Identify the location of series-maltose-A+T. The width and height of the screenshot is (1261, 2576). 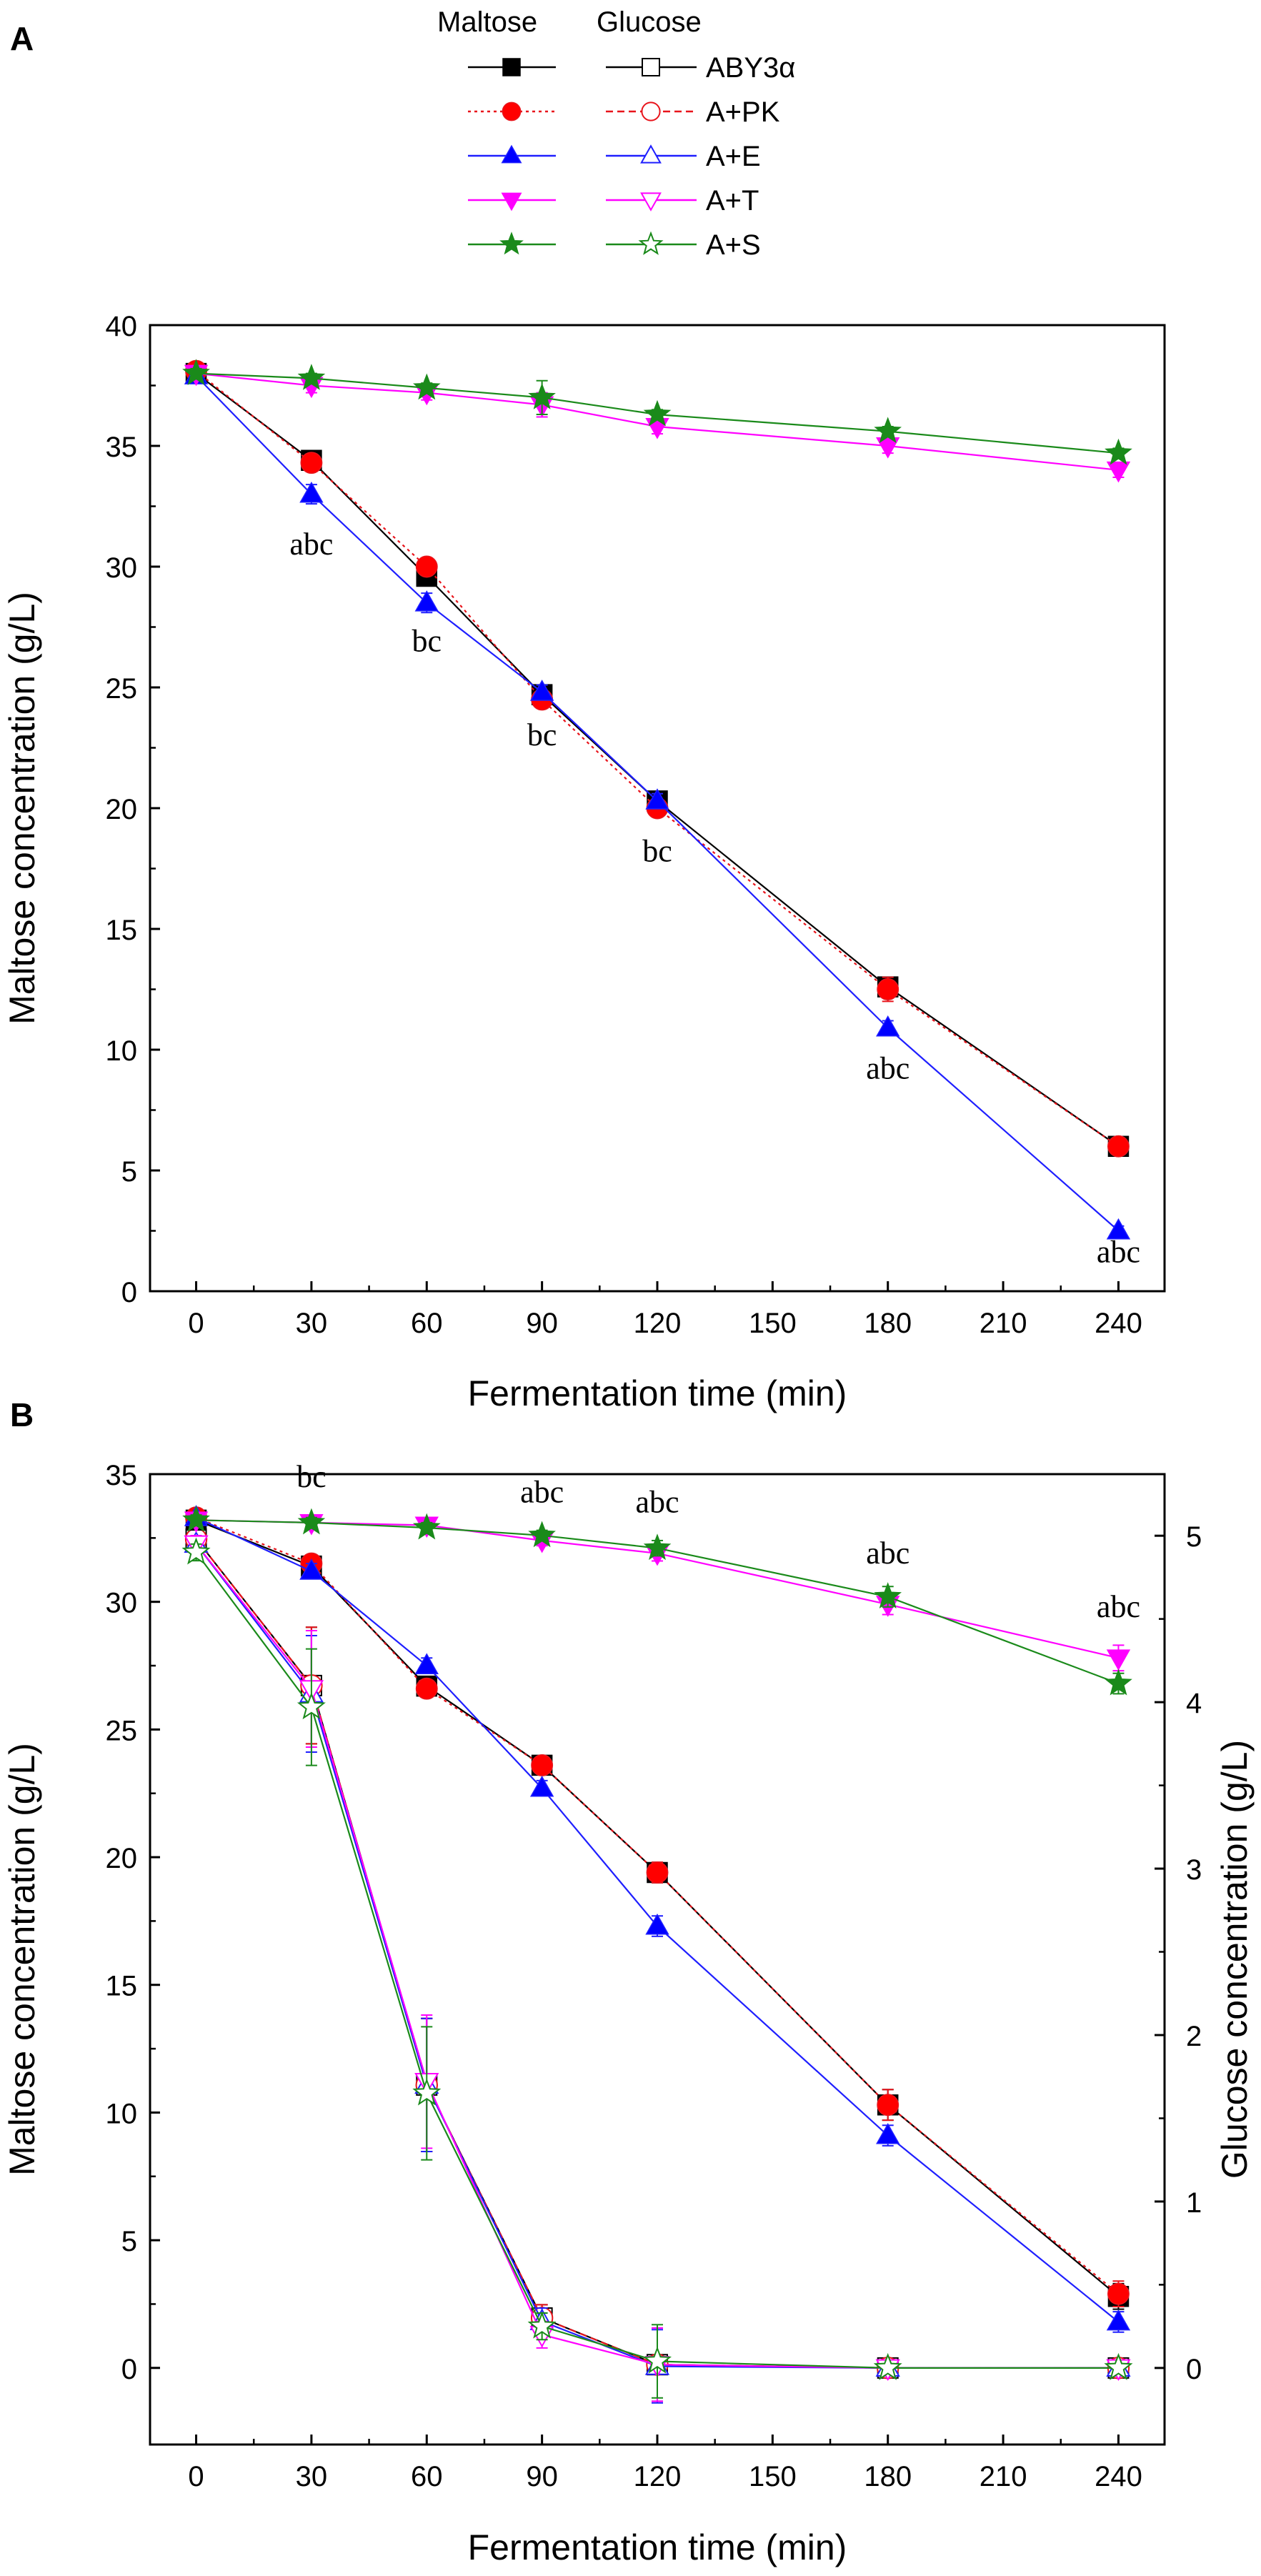
(657, 423).